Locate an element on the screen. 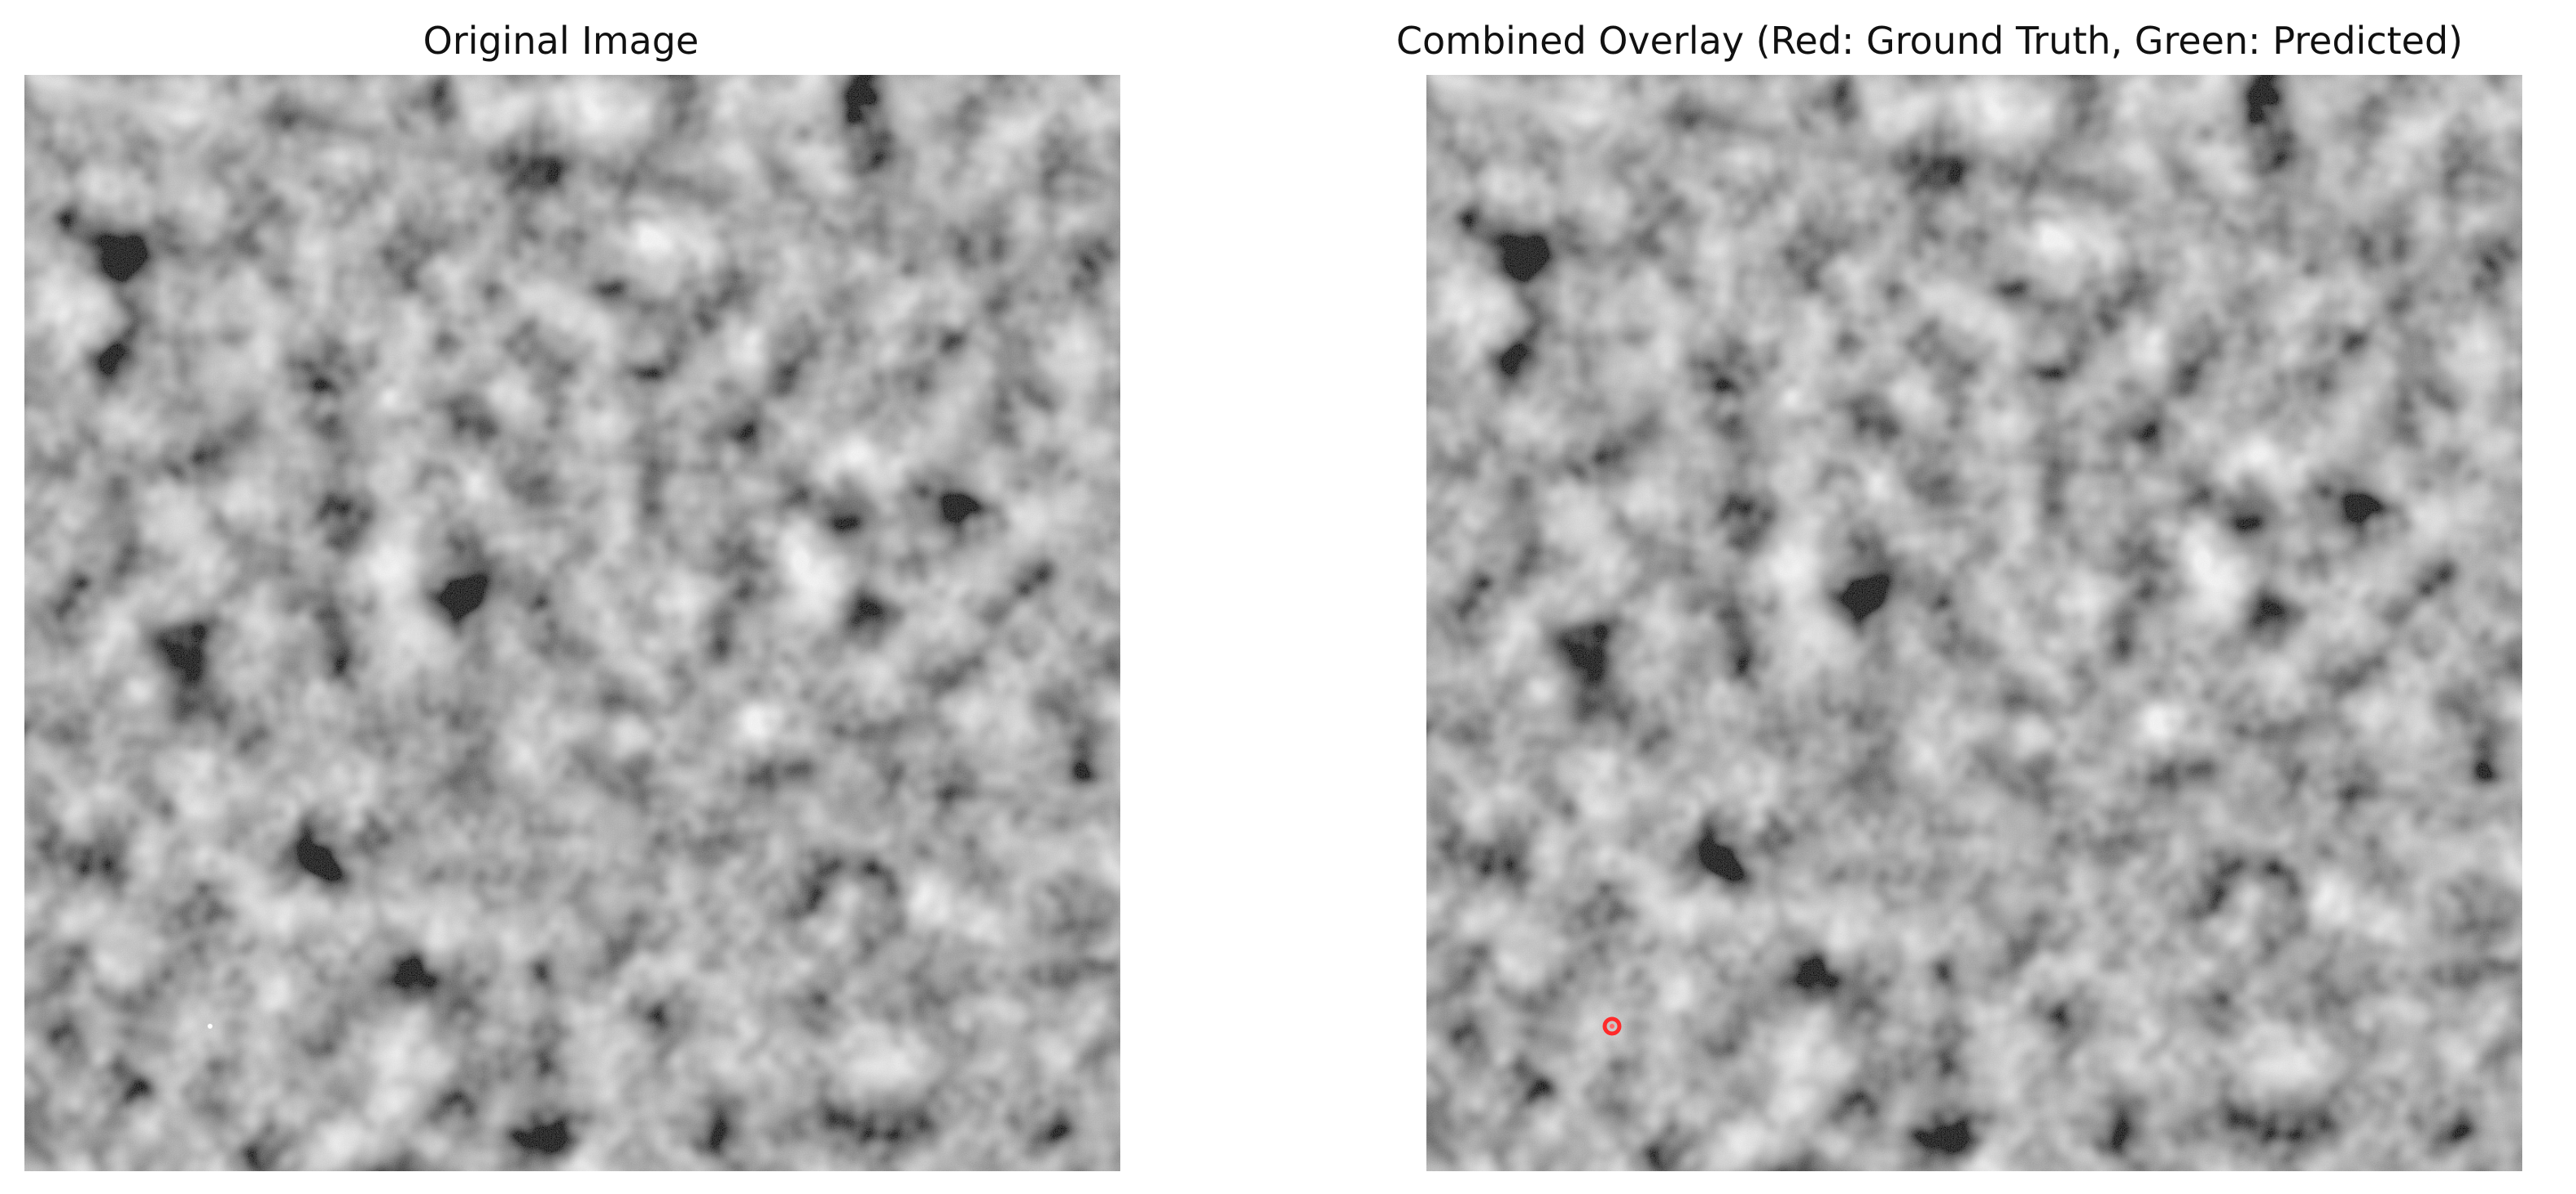 The height and width of the screenshot is (1194, 2576). panel-title-original: Original Image is located at coordinates (561, 41).